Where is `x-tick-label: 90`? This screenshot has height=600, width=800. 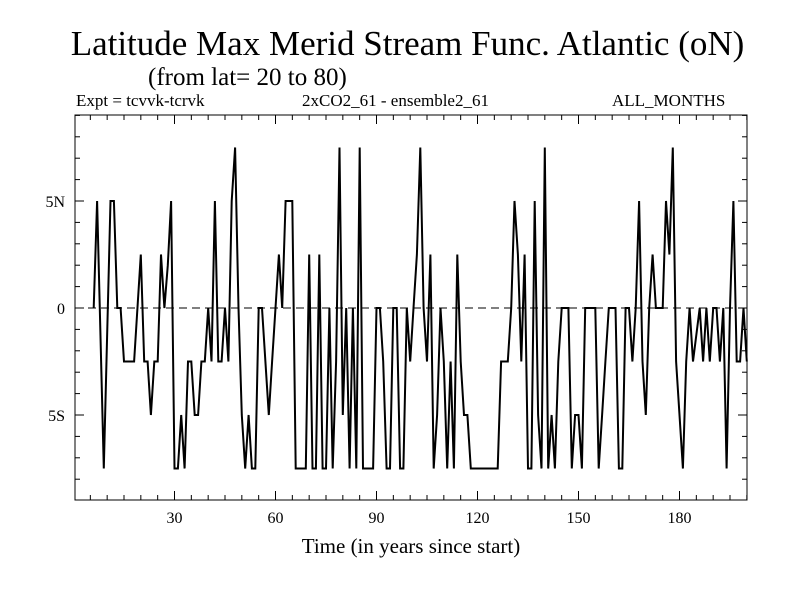
x-tick-label: 90 is located at coordinates (377, 518).